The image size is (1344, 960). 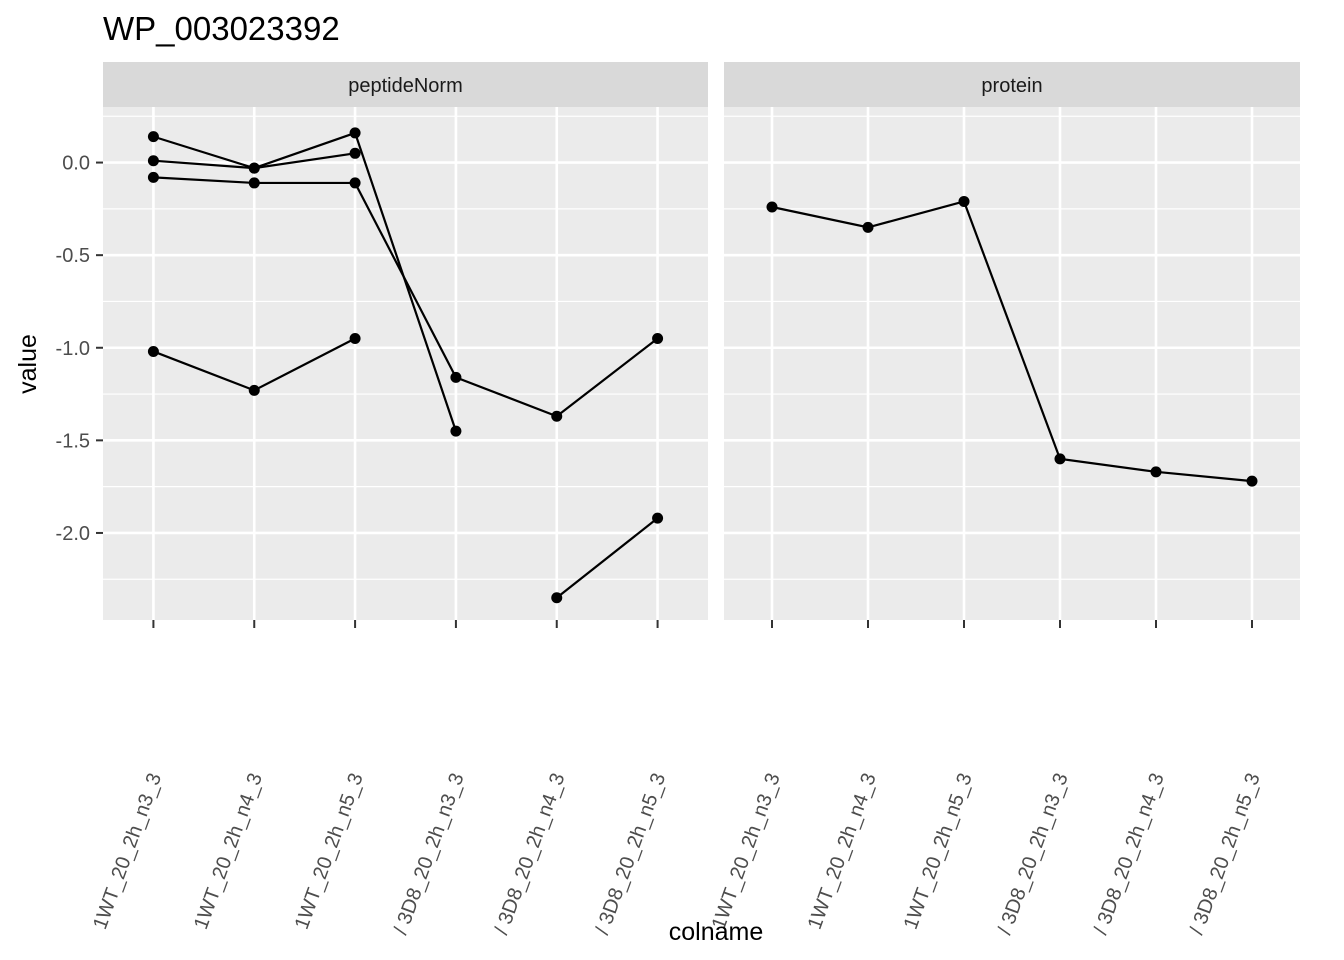 I want to click on y-axis: 0.0 -0.5 -1.0 -1.5 -2.0, so click(x=79, y=349).